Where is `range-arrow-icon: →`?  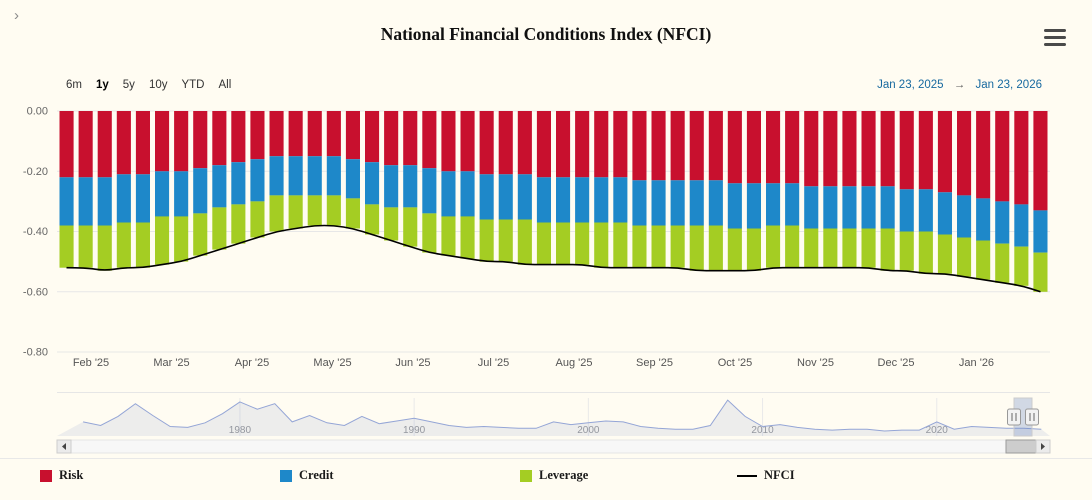 range-arrow-icon: → is located at coordinates (959, 85).